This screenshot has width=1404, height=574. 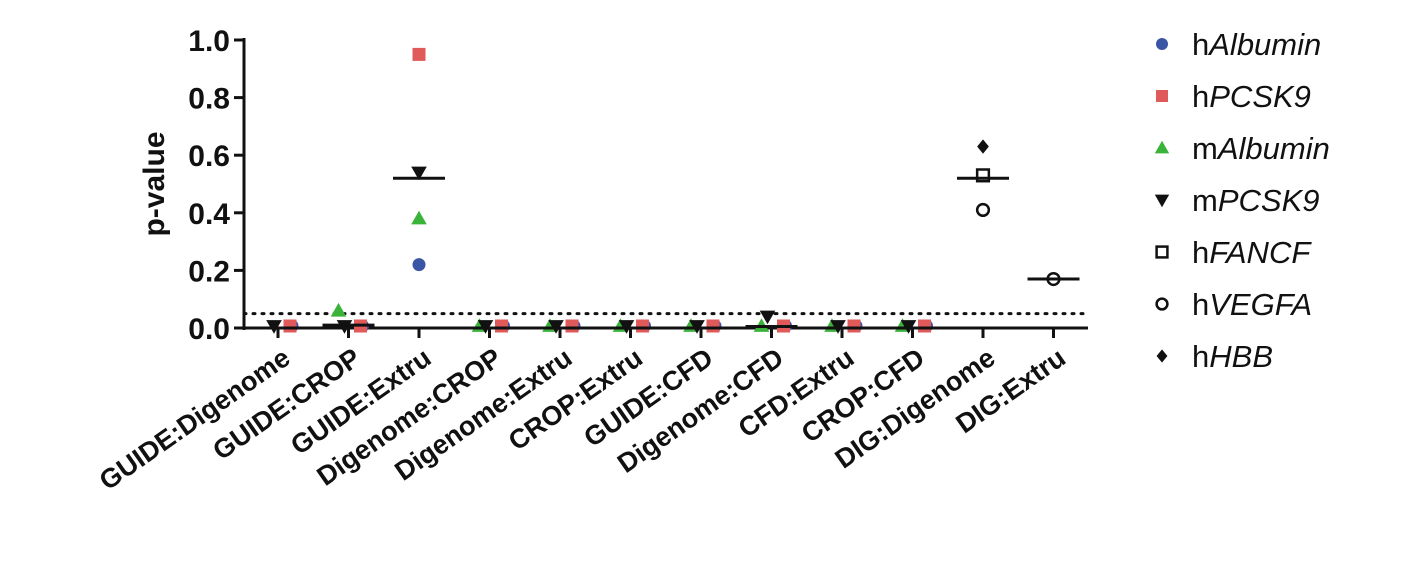 What do you see at coordinates (209, 329) in the screenshot?
I see `y-tick-label: 0.0` at bounding box center [209, 329].